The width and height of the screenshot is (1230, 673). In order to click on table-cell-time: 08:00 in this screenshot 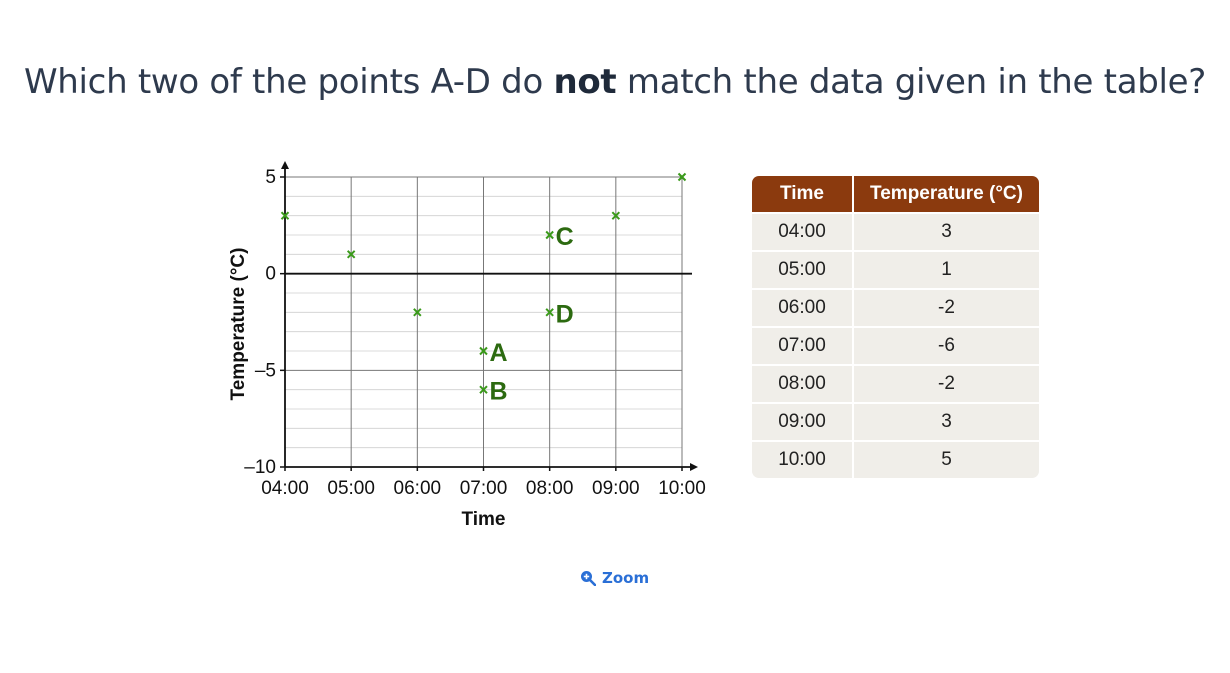, I will do `click(803, 385)`.